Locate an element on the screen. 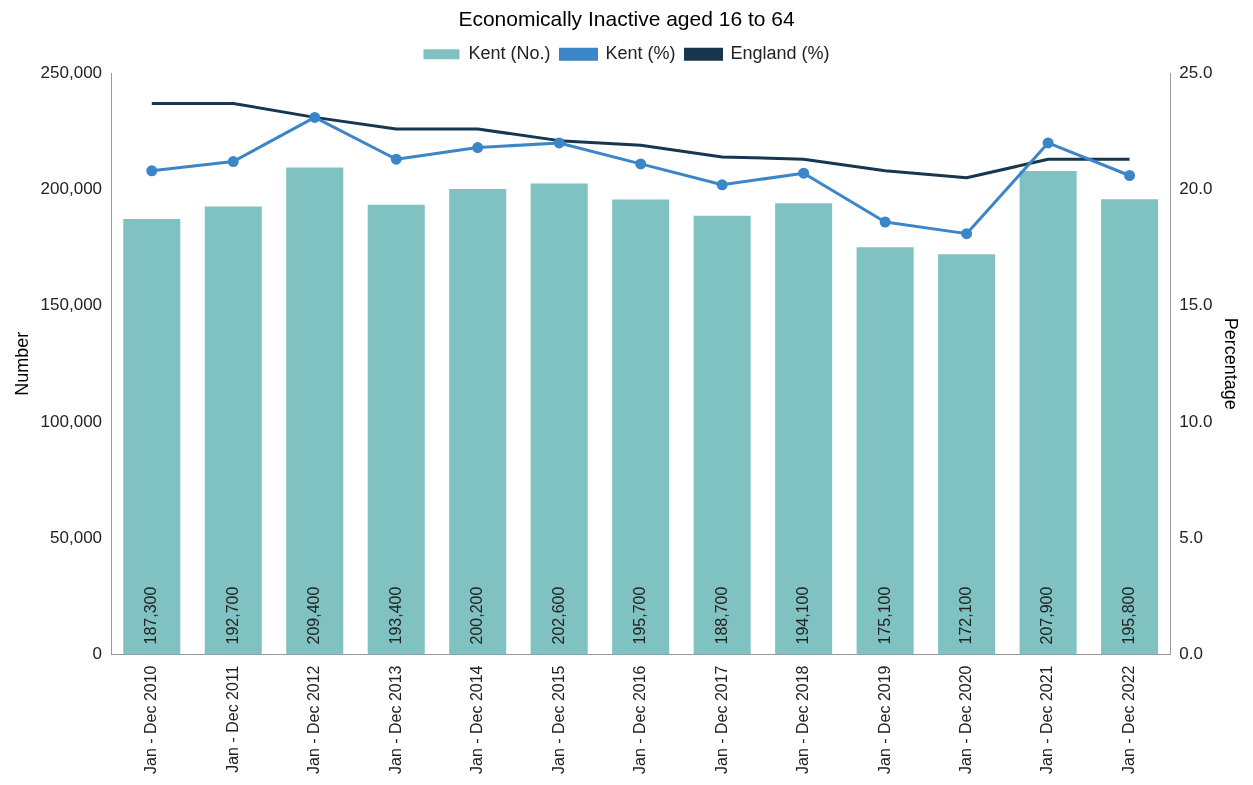  x-tick-label: Jan - Dec 2013 is located at coordinates (395, 720).